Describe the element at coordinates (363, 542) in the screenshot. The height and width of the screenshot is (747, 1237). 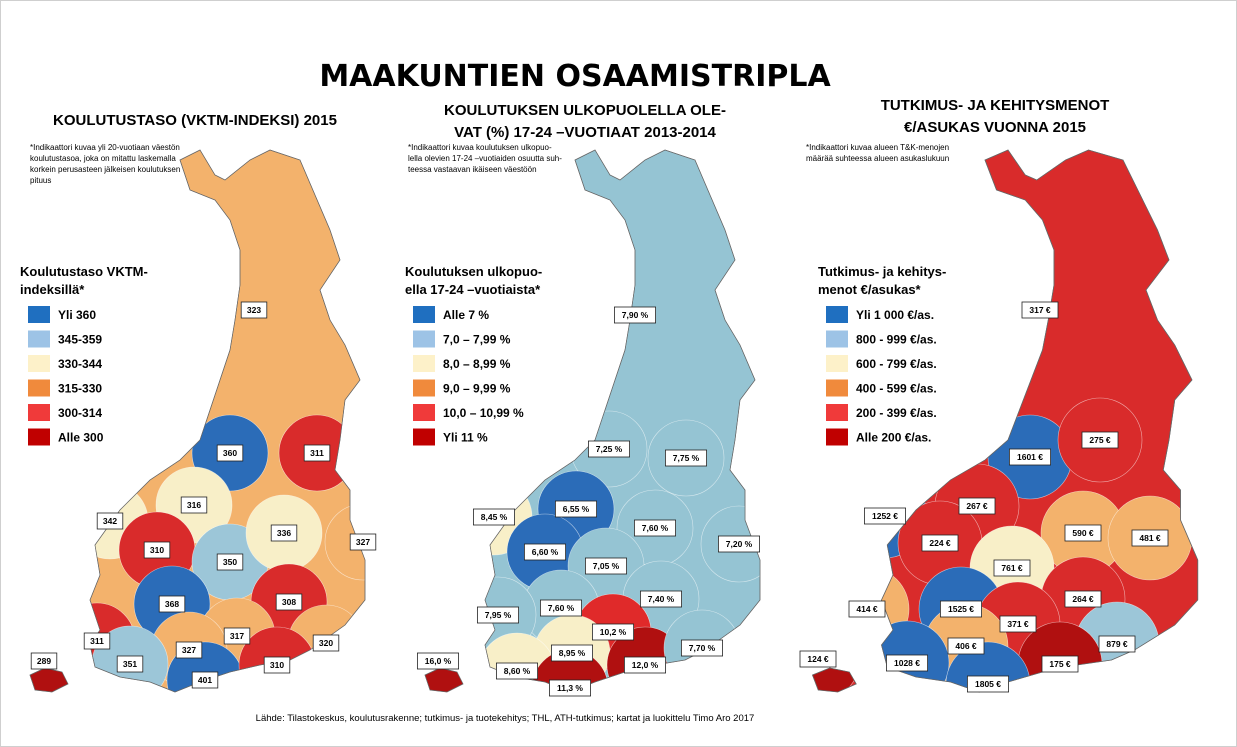
I see `region-label: 327` at that location.